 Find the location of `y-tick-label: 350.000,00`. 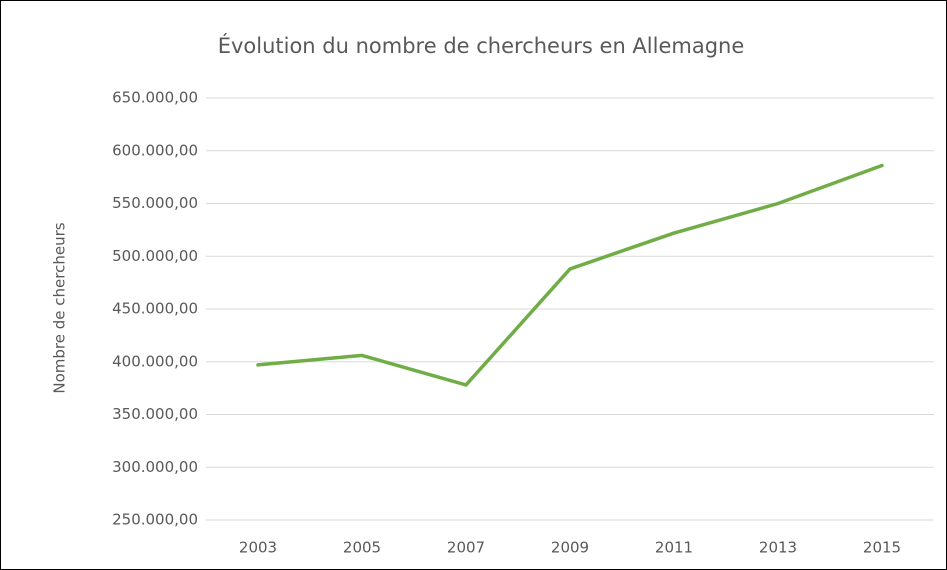

y-tick-label: 350.000,00 is located at coordinates (155, 414).